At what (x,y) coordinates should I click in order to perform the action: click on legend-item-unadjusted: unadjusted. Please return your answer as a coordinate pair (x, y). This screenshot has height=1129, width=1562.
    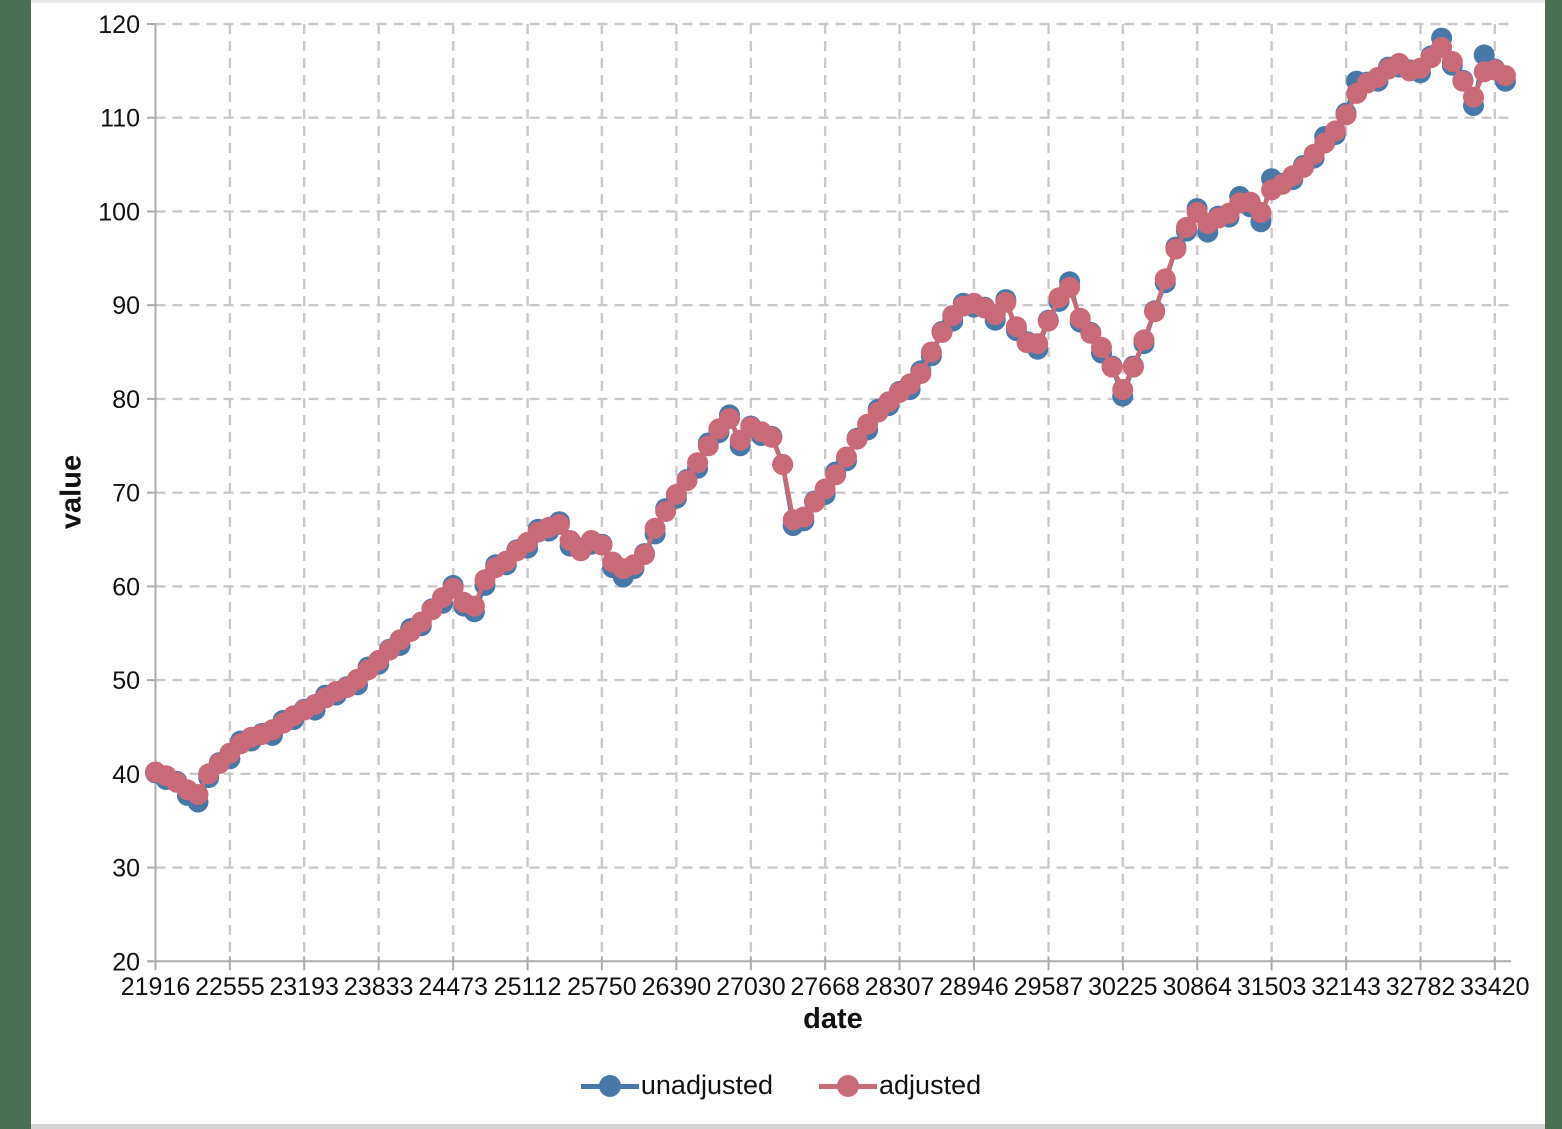
    Looking at the image, I should click on (677, 1085).